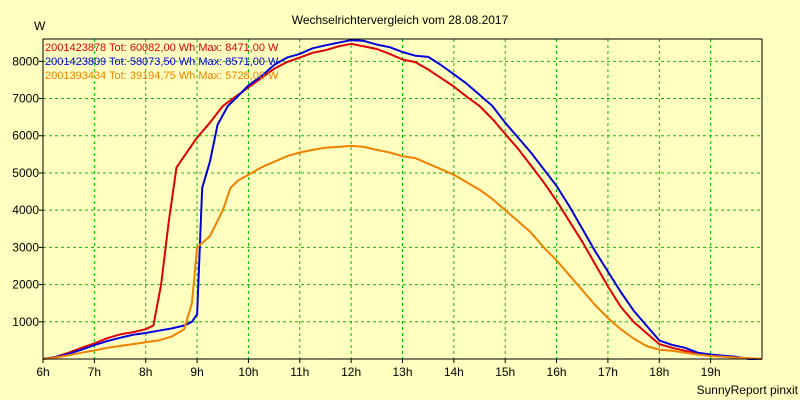  Describe the element at coordinates (400, 20) in the screenshot. I see `chart-title: Wechselrichtervergleich vom 28.08.2017` at that location.